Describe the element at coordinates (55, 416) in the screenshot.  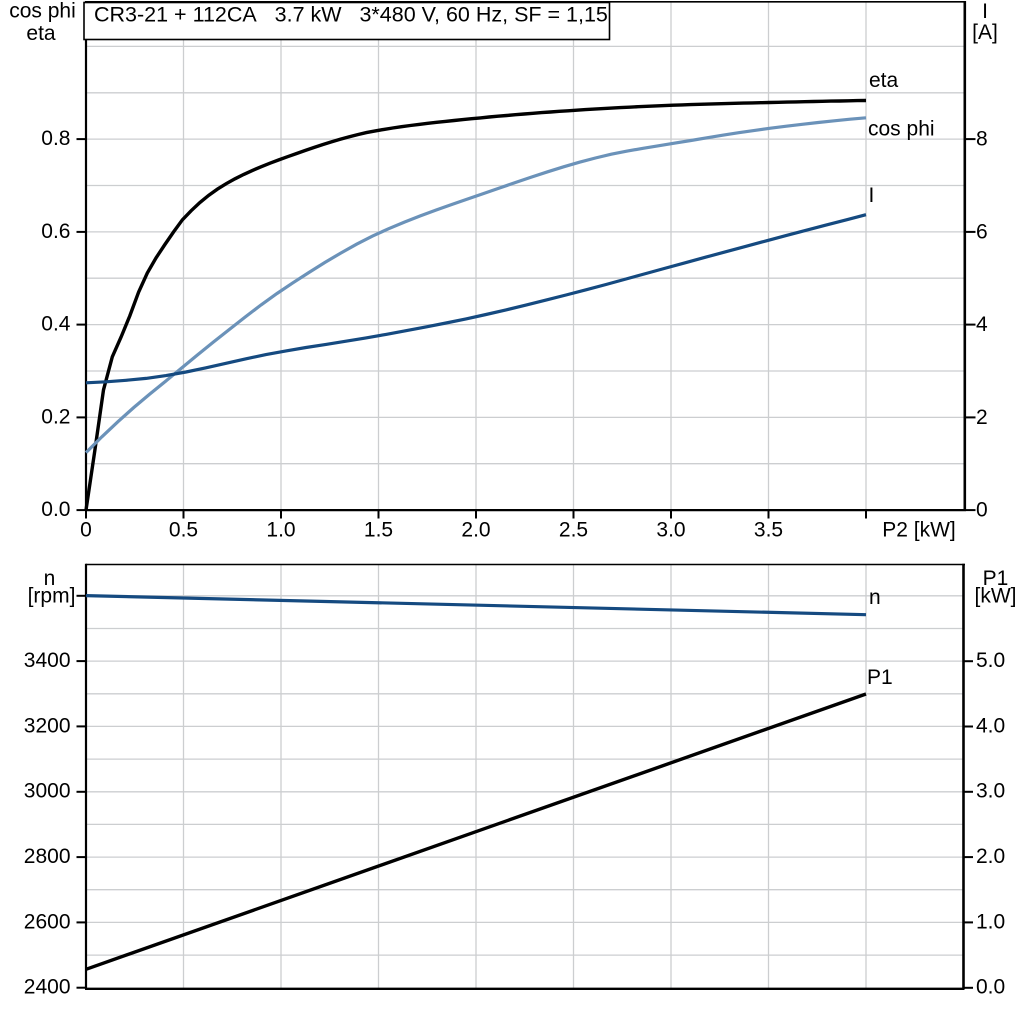
I see `svg-text: 0.2` at that location.